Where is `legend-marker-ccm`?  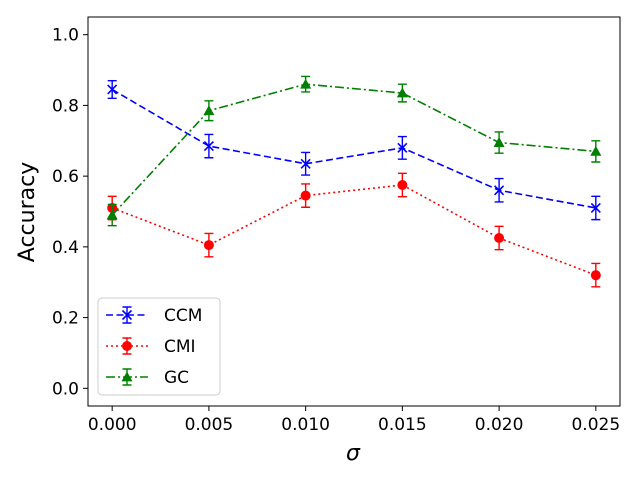 legend-marker-ccm is located at coordinates (127, 315).